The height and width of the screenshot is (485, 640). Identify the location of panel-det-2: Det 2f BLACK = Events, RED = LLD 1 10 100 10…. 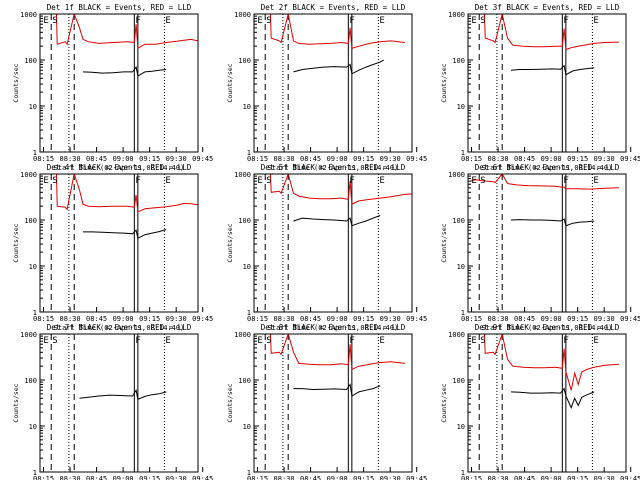
(326, 87).